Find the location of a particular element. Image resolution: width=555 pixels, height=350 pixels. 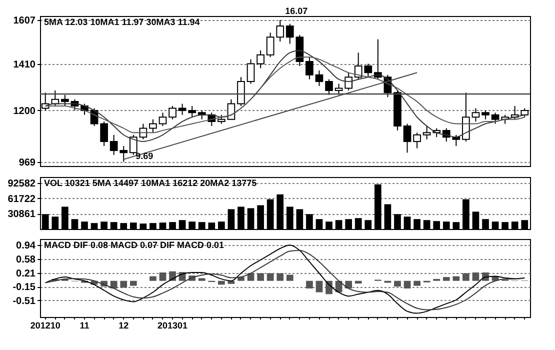

x-tick-label: 12 is located at coordinates (123, 325).